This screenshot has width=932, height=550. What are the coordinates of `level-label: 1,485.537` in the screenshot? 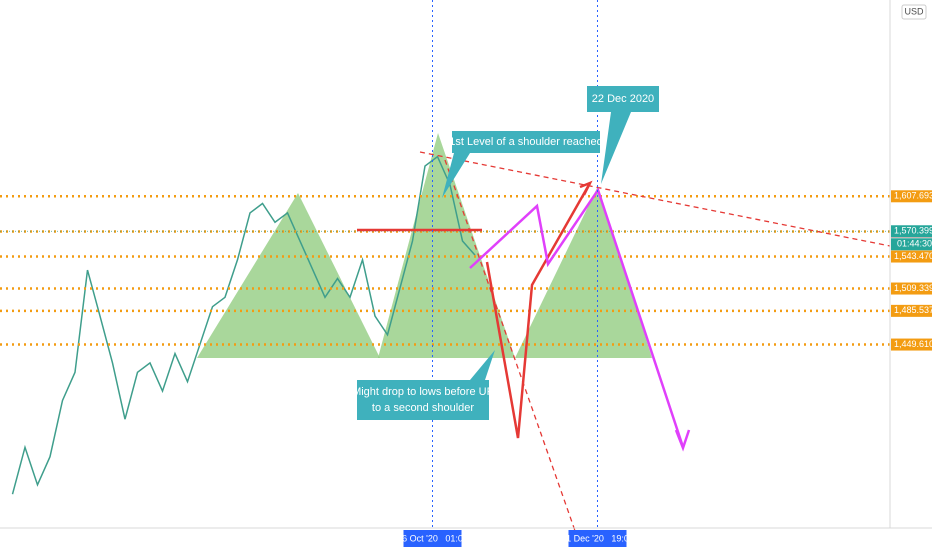 It's located at (913, 310).